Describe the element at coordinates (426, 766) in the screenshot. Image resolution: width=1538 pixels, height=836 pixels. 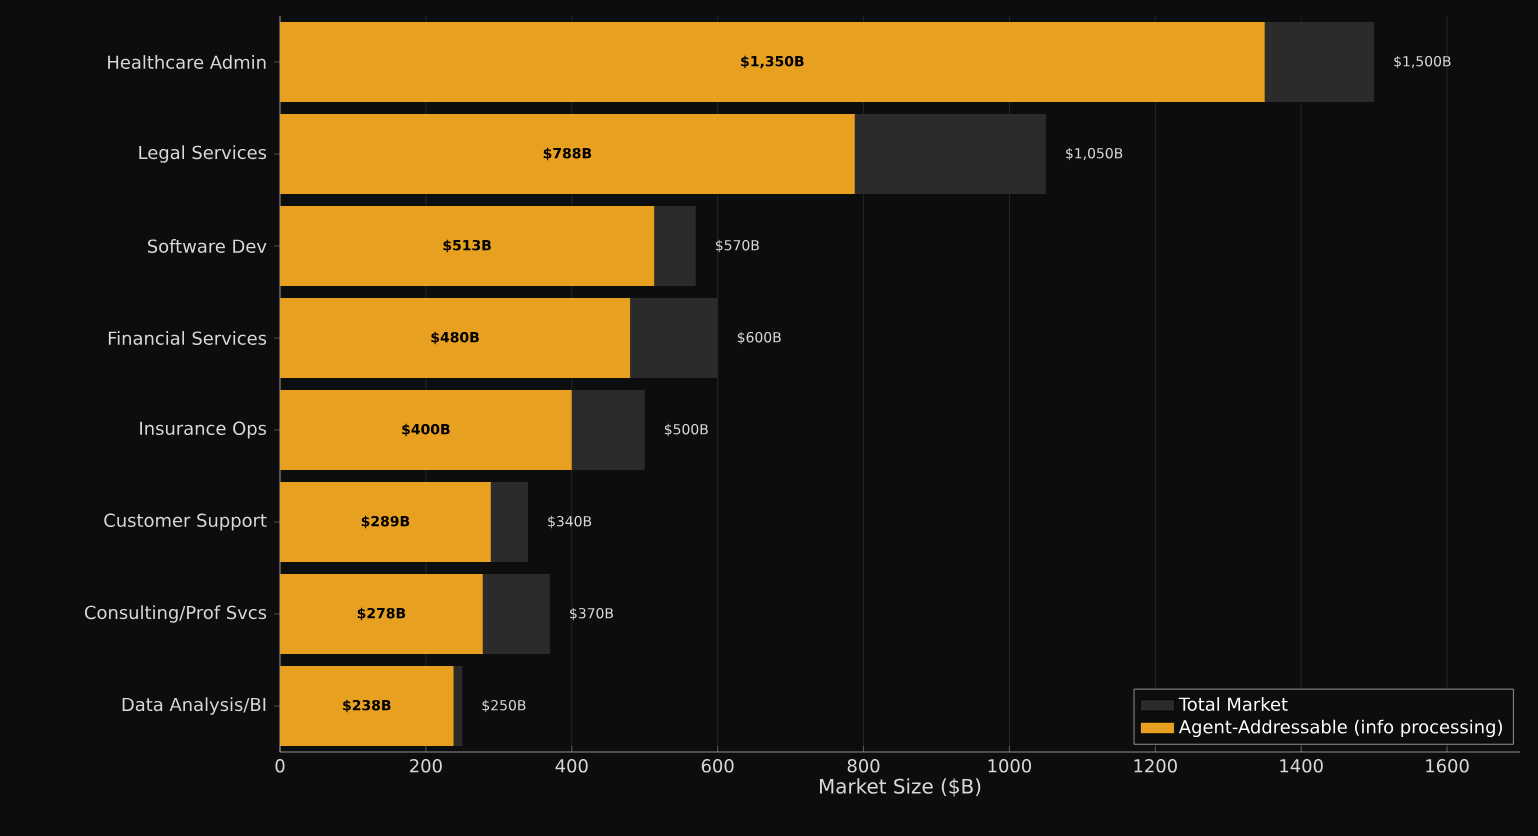
I see `x-tick-label: 200` at that location.